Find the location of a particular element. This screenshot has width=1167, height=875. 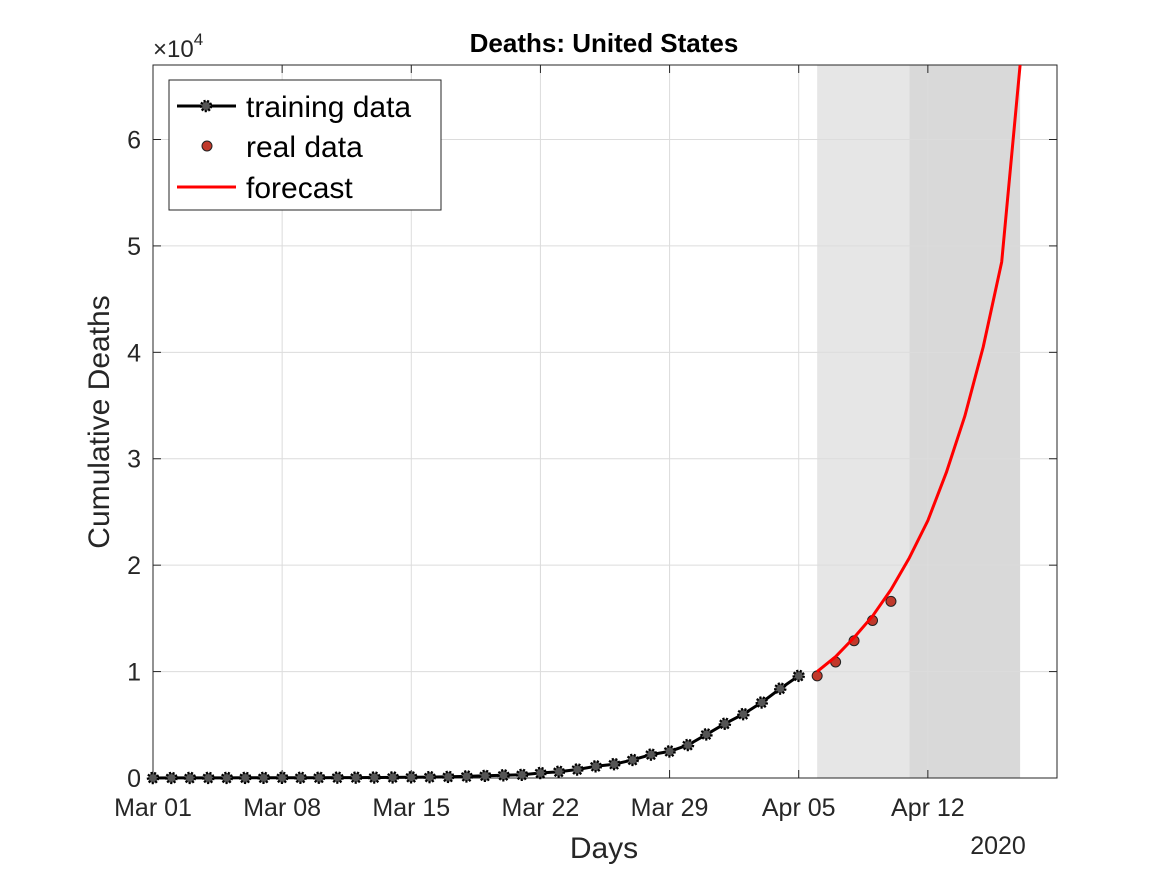

y-tick-label: 6 is located at coordinates (134, 140).